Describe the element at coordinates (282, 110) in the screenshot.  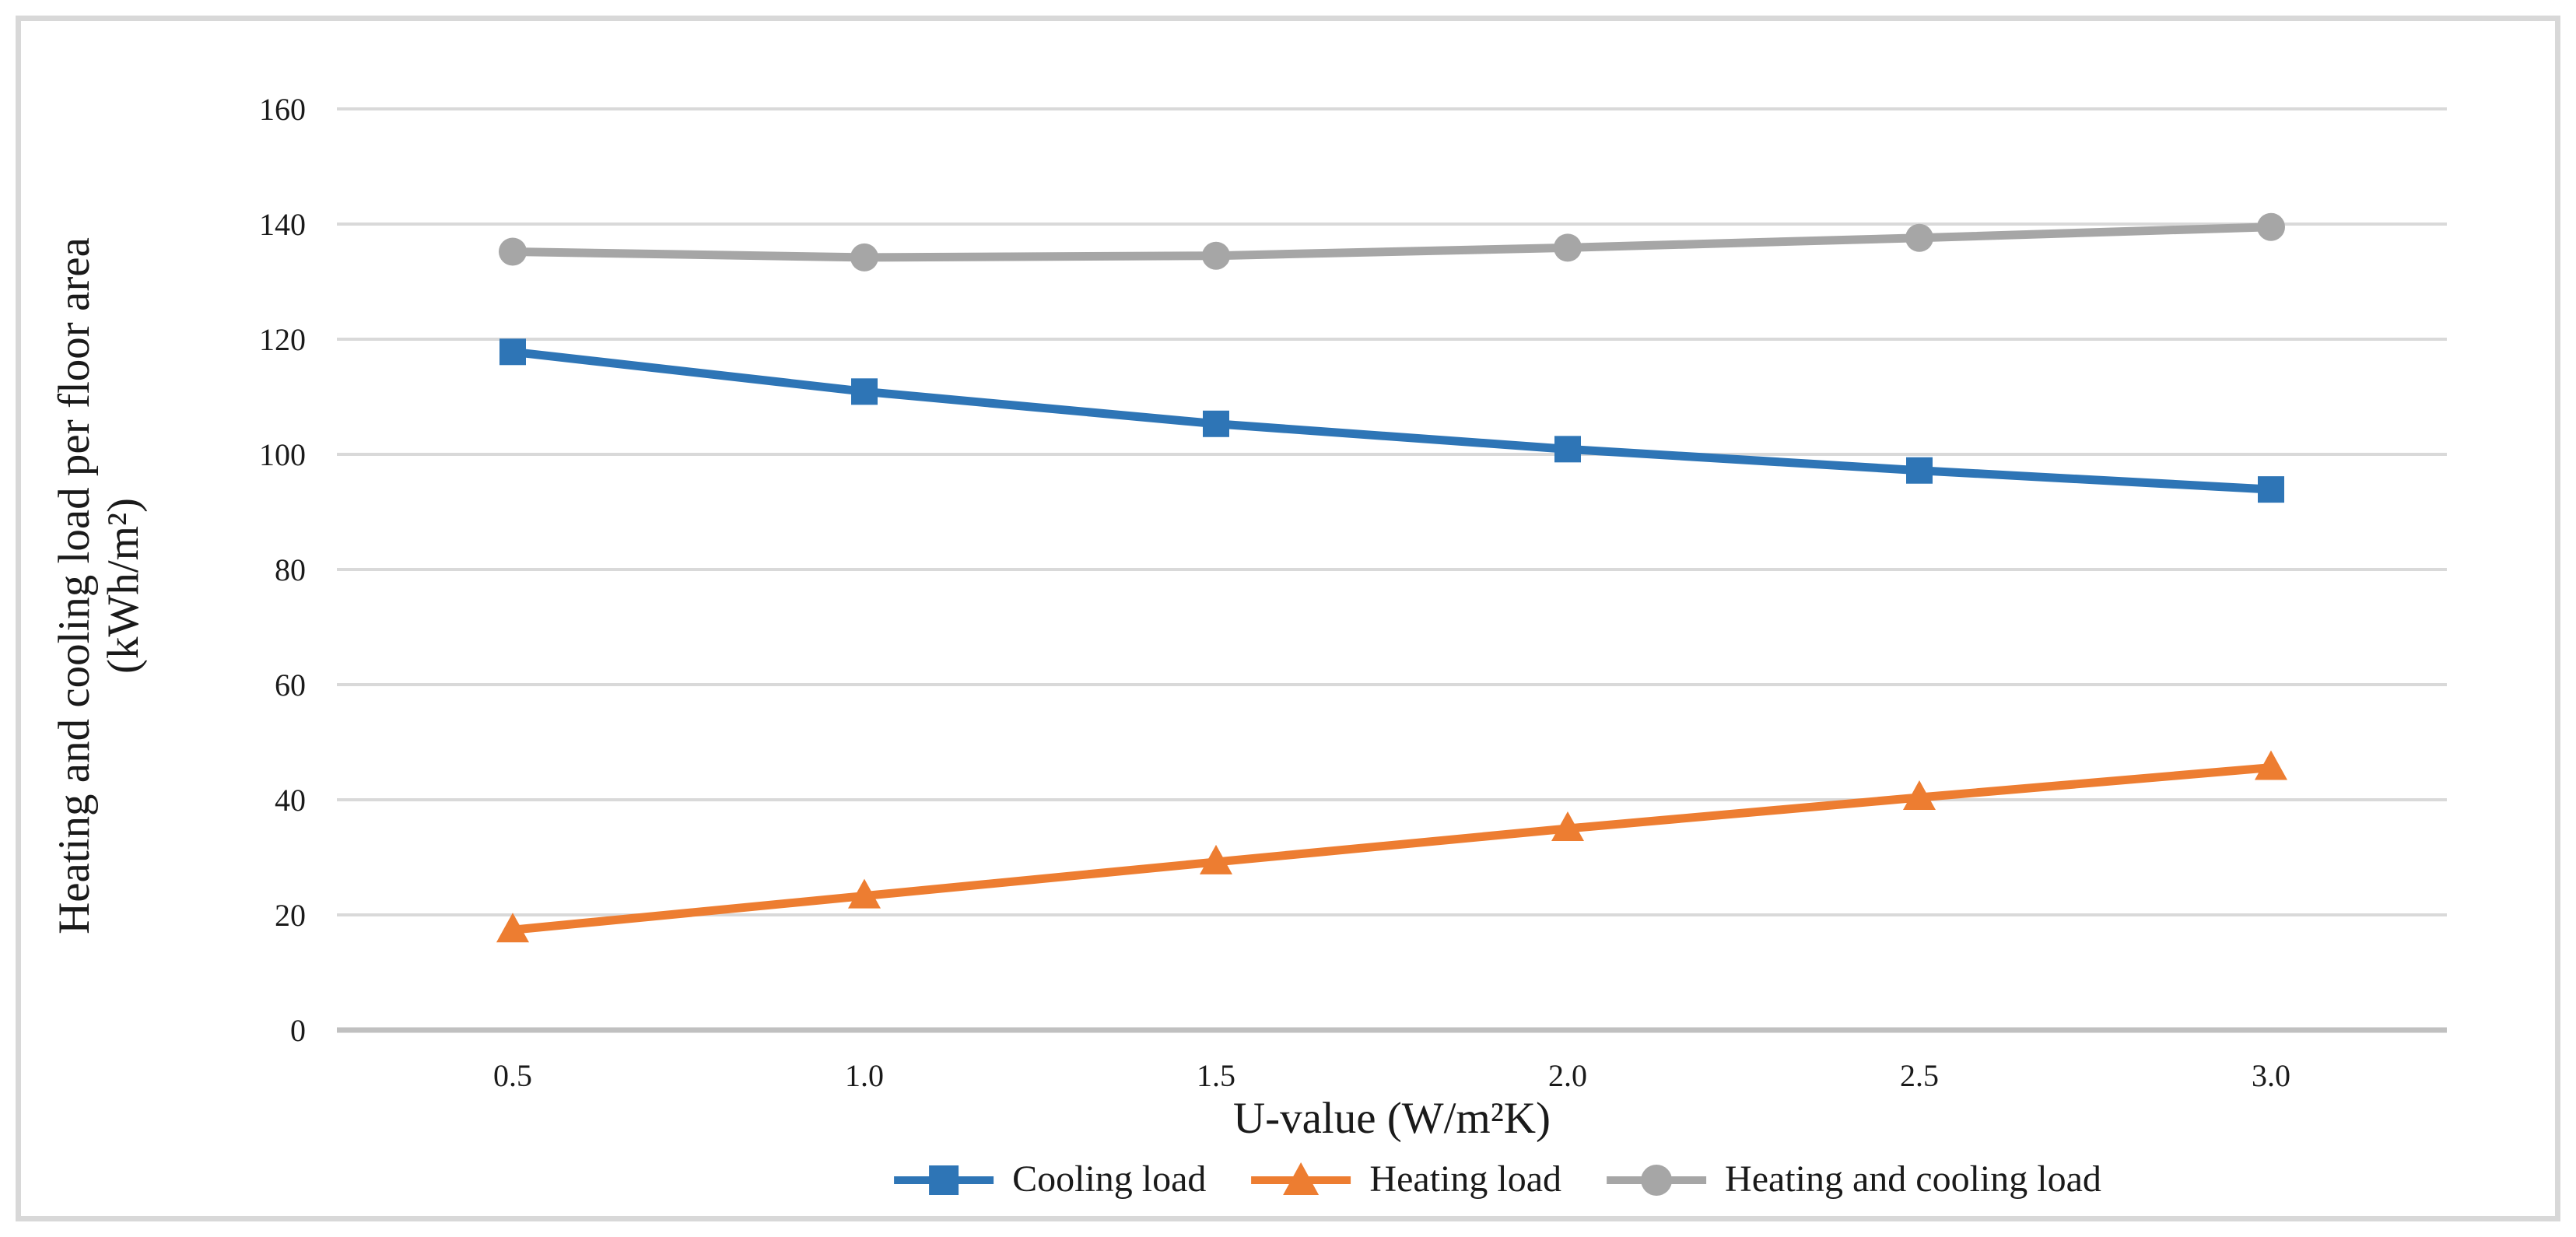
I see `y-tick-label: 160` at that location.